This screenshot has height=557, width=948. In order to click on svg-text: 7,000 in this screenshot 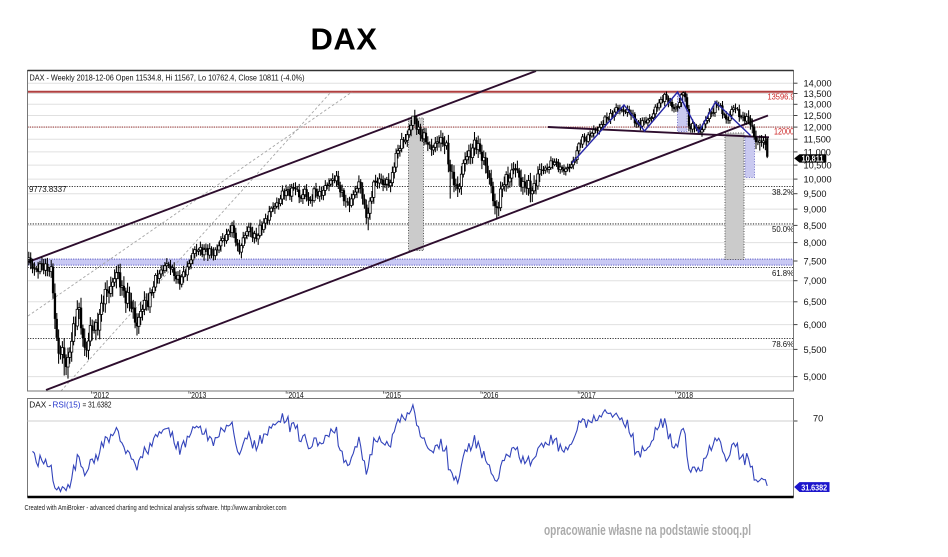, I will do `click(815, 281)`.